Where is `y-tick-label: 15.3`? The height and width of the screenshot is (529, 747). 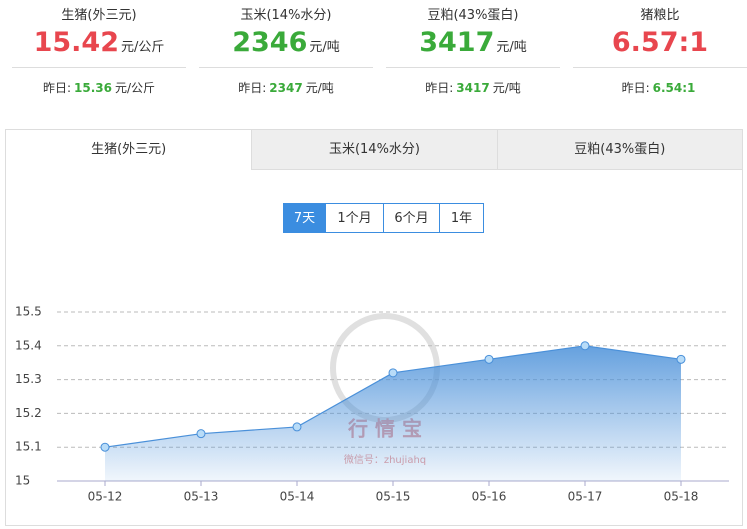 y-tick-label: 15.3 is located at coordinates (28, 379).